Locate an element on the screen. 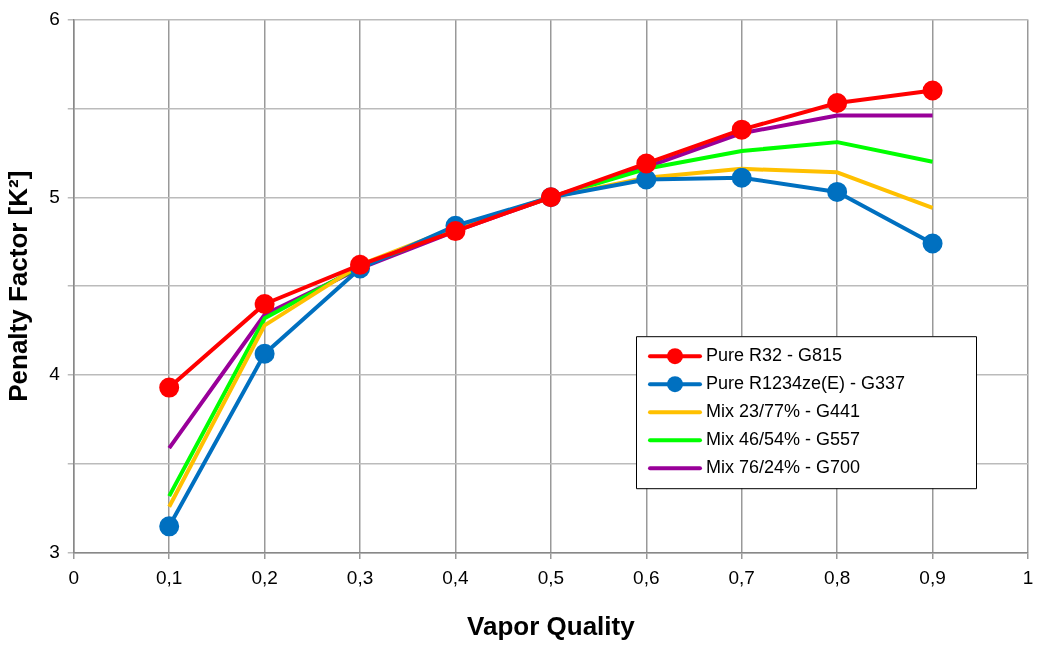 The image size is (1044, 651). x-axis-title: Vapor Quality is located at coordinates (551, 625).